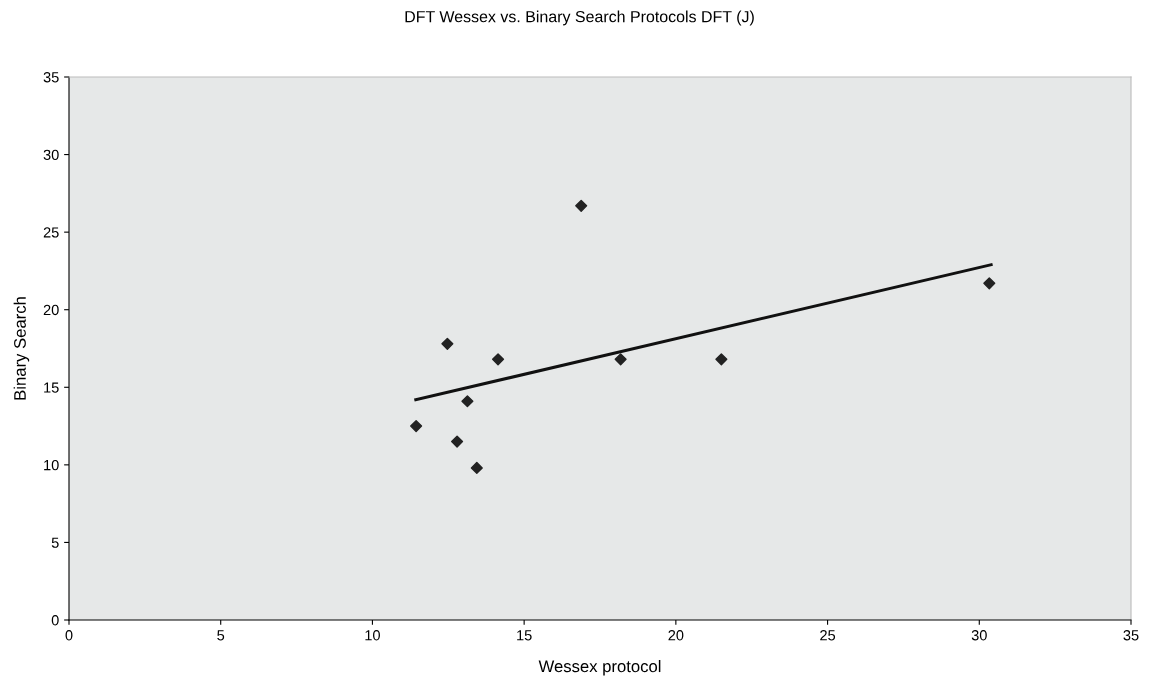  Describe the element at coordinates (1131, 635) in the screenshot. I see `x-tick-label: 35` at that location.